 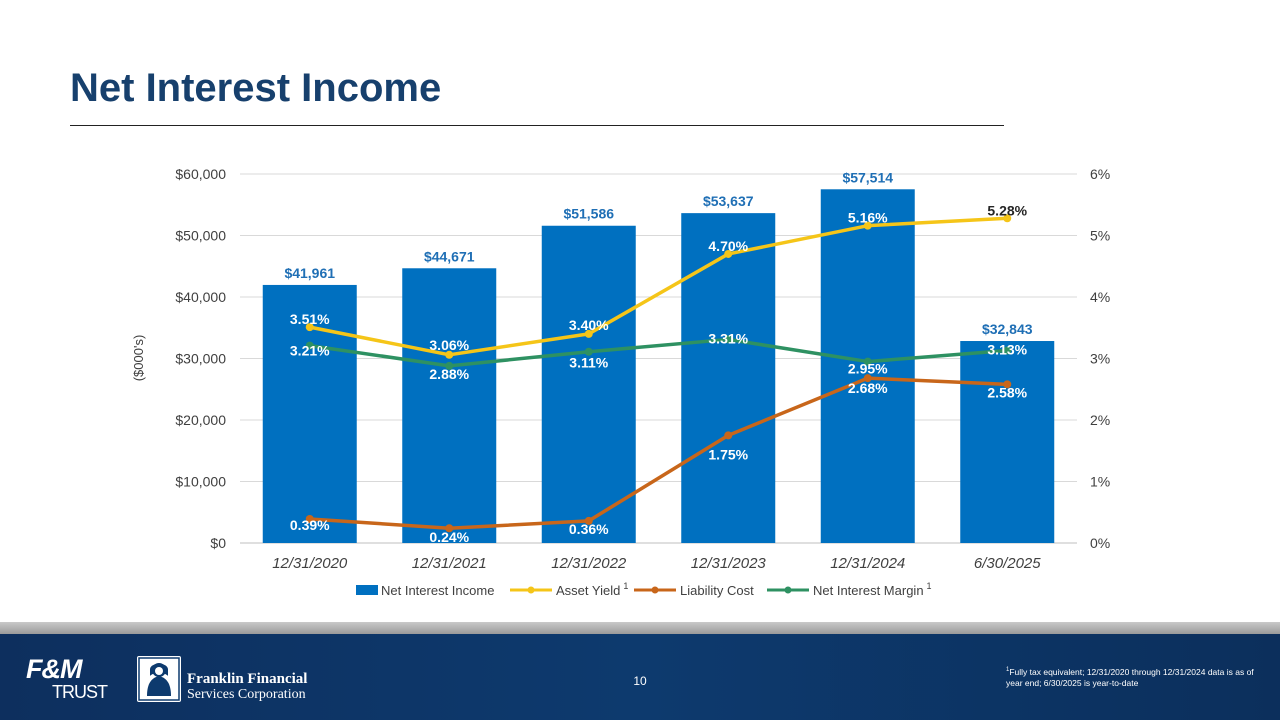 I want to click on y2-tick-label: 3%, so click(x=1100, y=359).